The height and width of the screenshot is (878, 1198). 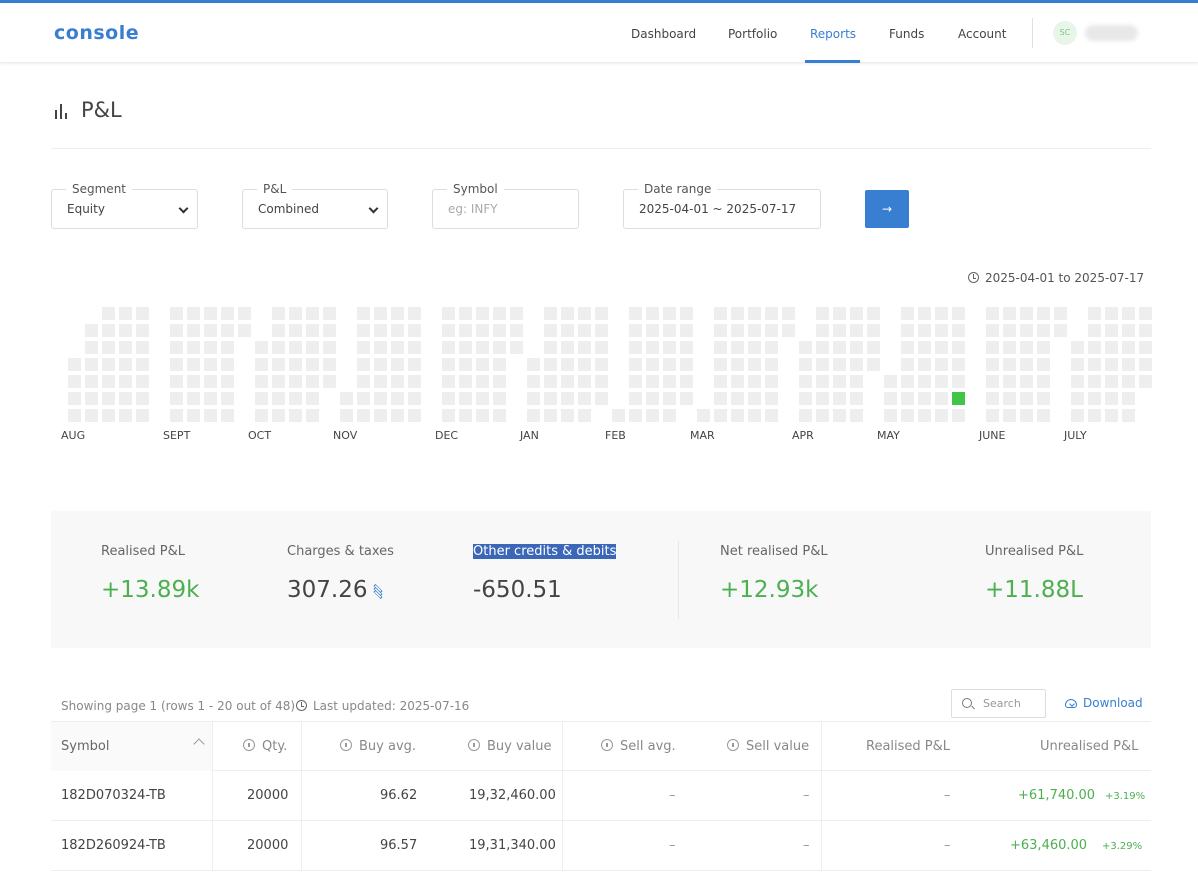 I want to click on nav-reports: Reports, so click(x=833, y=34).